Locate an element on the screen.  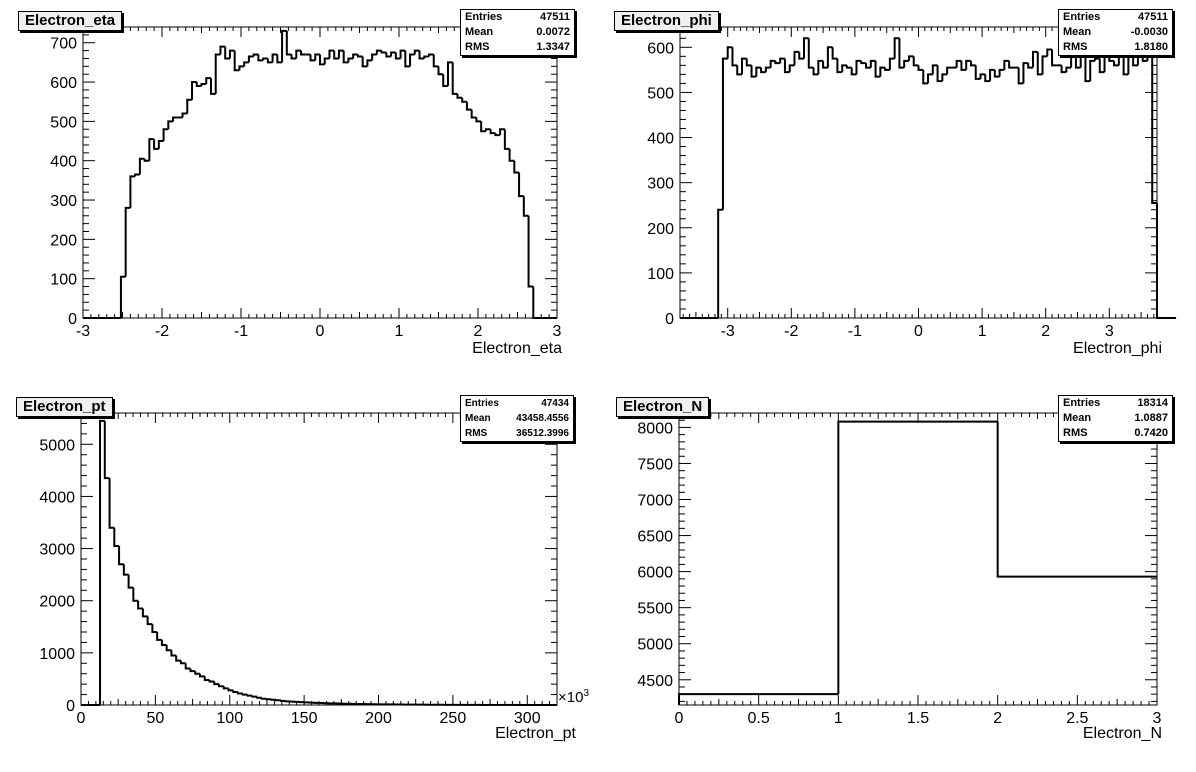
stats-rms-value: 1.3347 is located at coordinates (553, 47).